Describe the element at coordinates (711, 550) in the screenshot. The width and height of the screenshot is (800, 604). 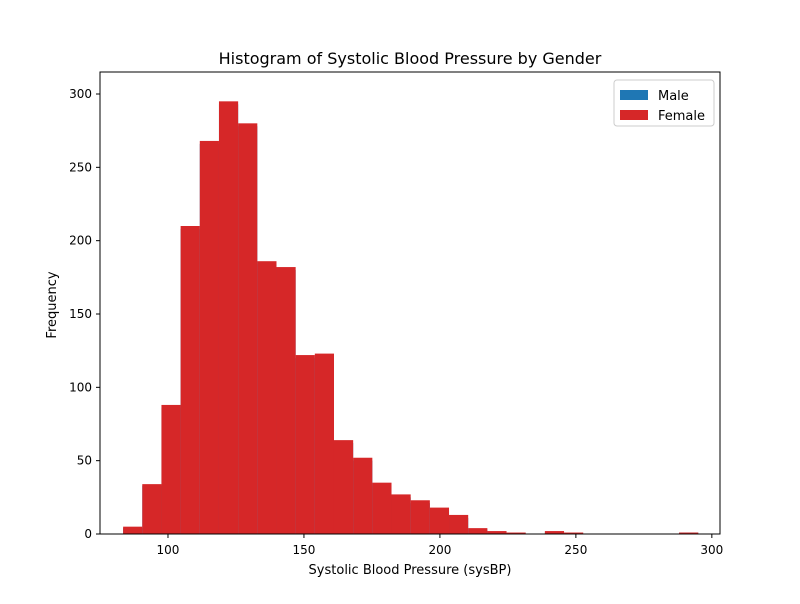
I see `x-tick-label-300: 300` at that location.